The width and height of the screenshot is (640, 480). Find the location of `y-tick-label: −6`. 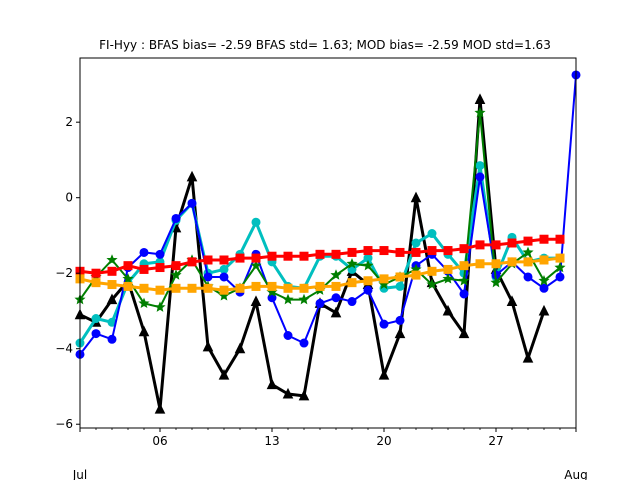

y-tick-label: −6 is located at coordinates (64, 424).